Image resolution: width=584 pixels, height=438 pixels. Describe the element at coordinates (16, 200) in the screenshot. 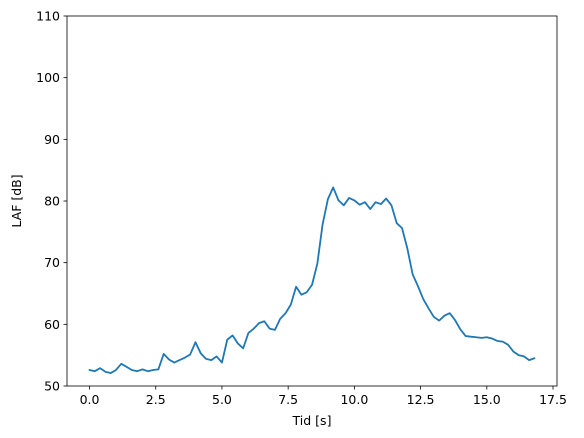

I see `y-axis-label: LAF [dB]` at that location.